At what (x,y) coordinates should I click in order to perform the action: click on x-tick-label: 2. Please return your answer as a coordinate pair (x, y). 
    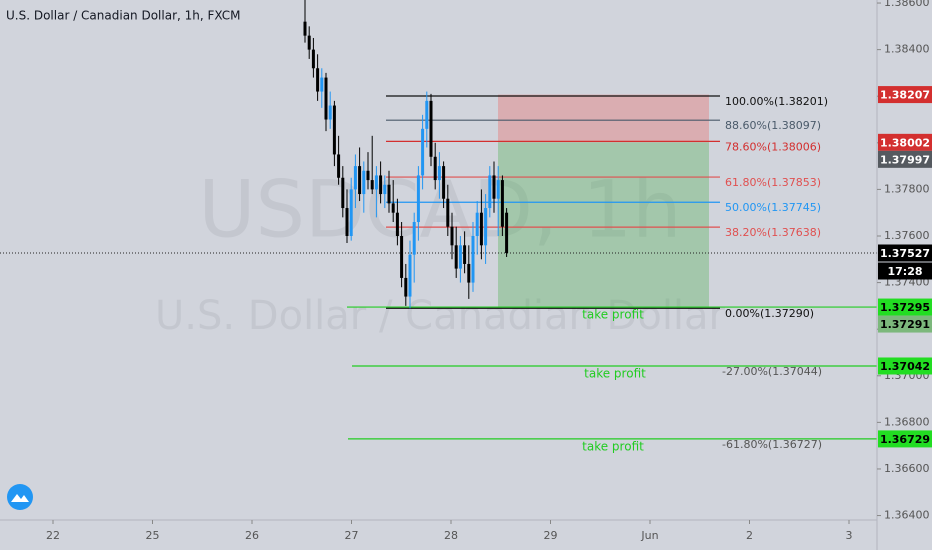
    Looking at the image, I should click on (749, 535).